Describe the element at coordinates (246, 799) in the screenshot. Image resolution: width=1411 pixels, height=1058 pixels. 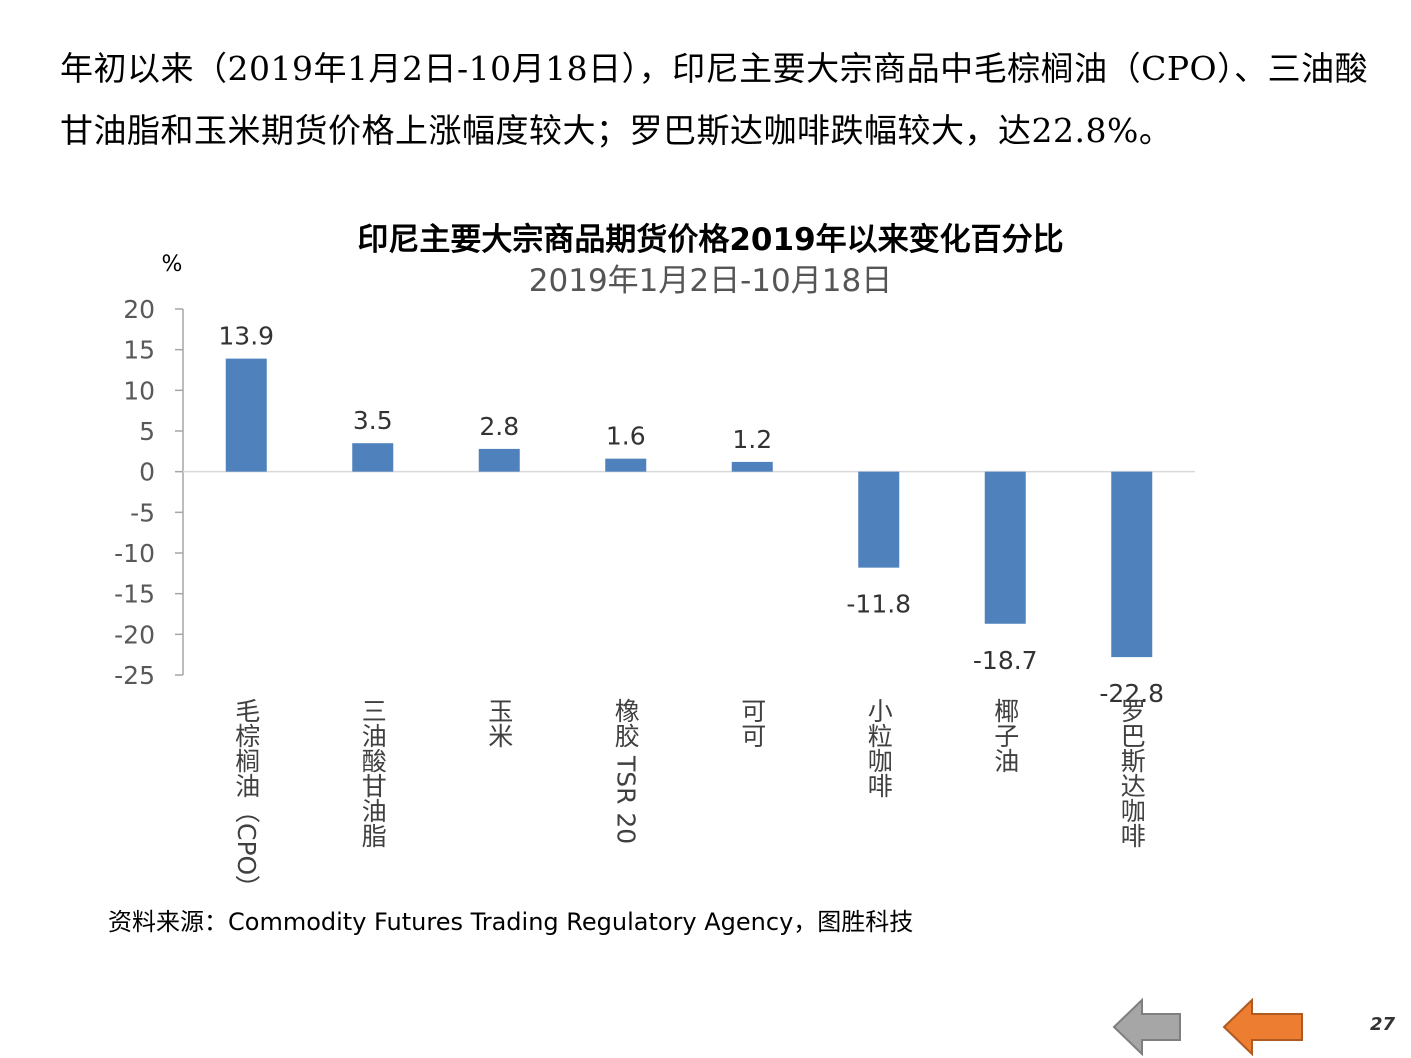
I see `category-label: 毛棕榈油（CPO）` at that location.